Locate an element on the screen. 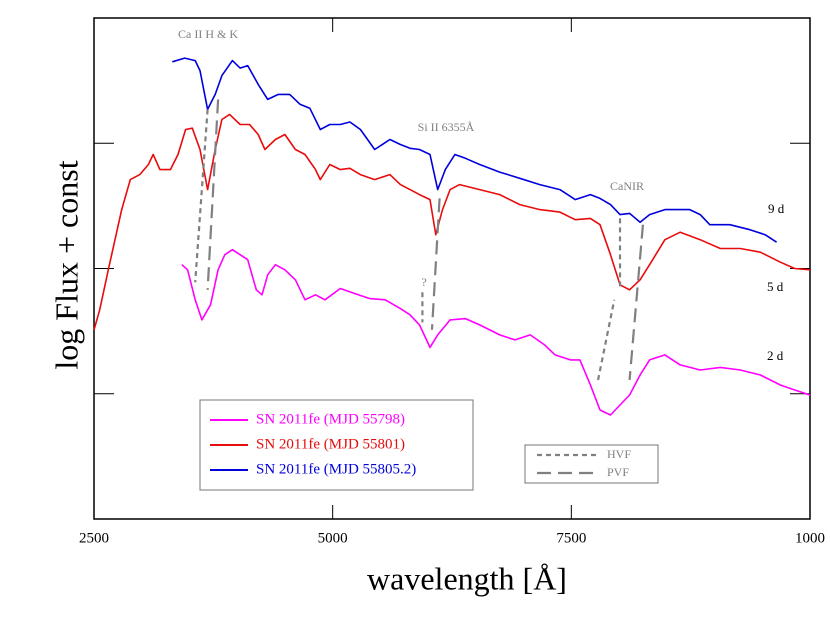  series-label: 5 d is located at coordinates (775, 286).